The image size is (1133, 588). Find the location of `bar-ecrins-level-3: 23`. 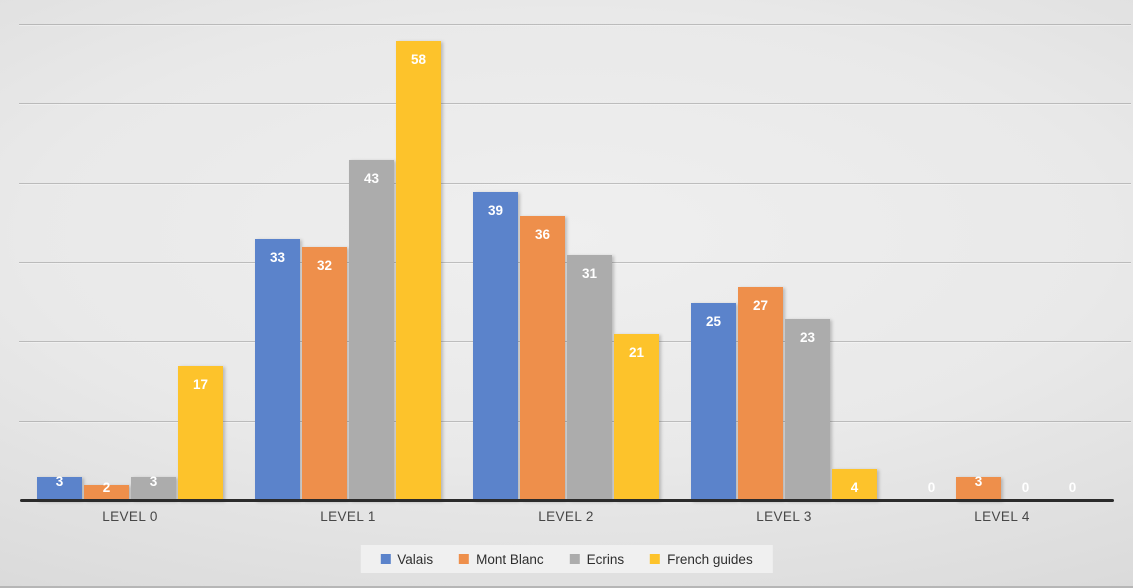

bar-ecrins-level-3: 23 is located at coordinates (807, 410).